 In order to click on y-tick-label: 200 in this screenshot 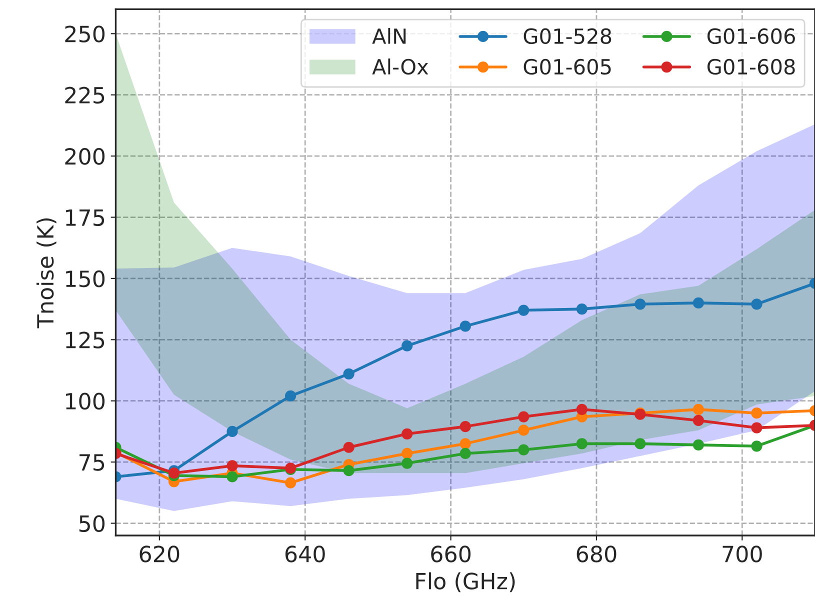, I will do `click(85, 156)`.